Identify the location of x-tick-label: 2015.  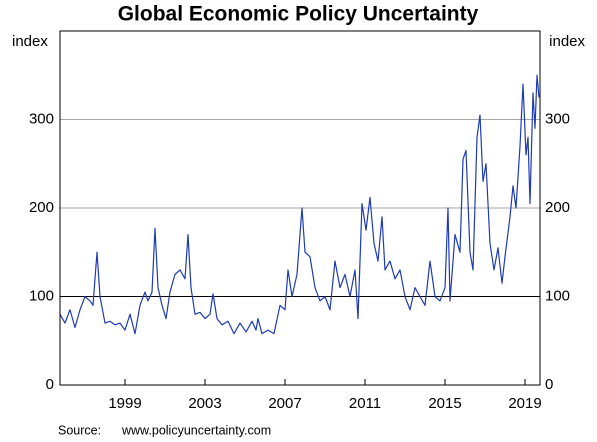
(444, 403).